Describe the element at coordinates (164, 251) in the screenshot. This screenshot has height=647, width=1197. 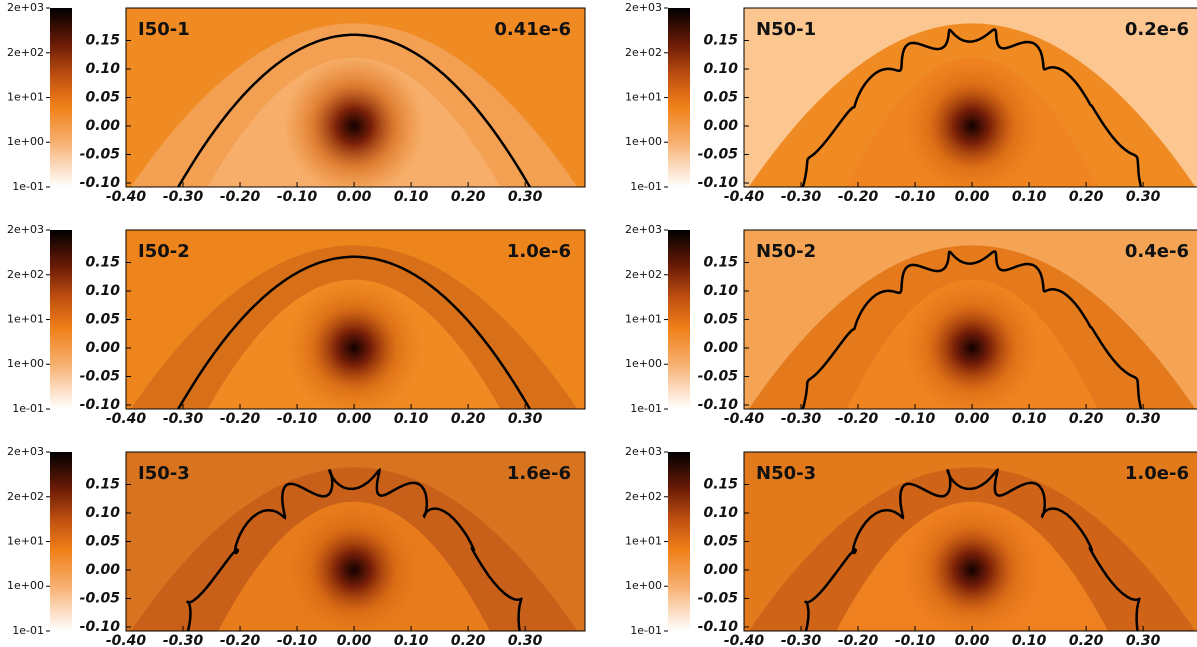
I see `panel-label: I50-2` at that location.